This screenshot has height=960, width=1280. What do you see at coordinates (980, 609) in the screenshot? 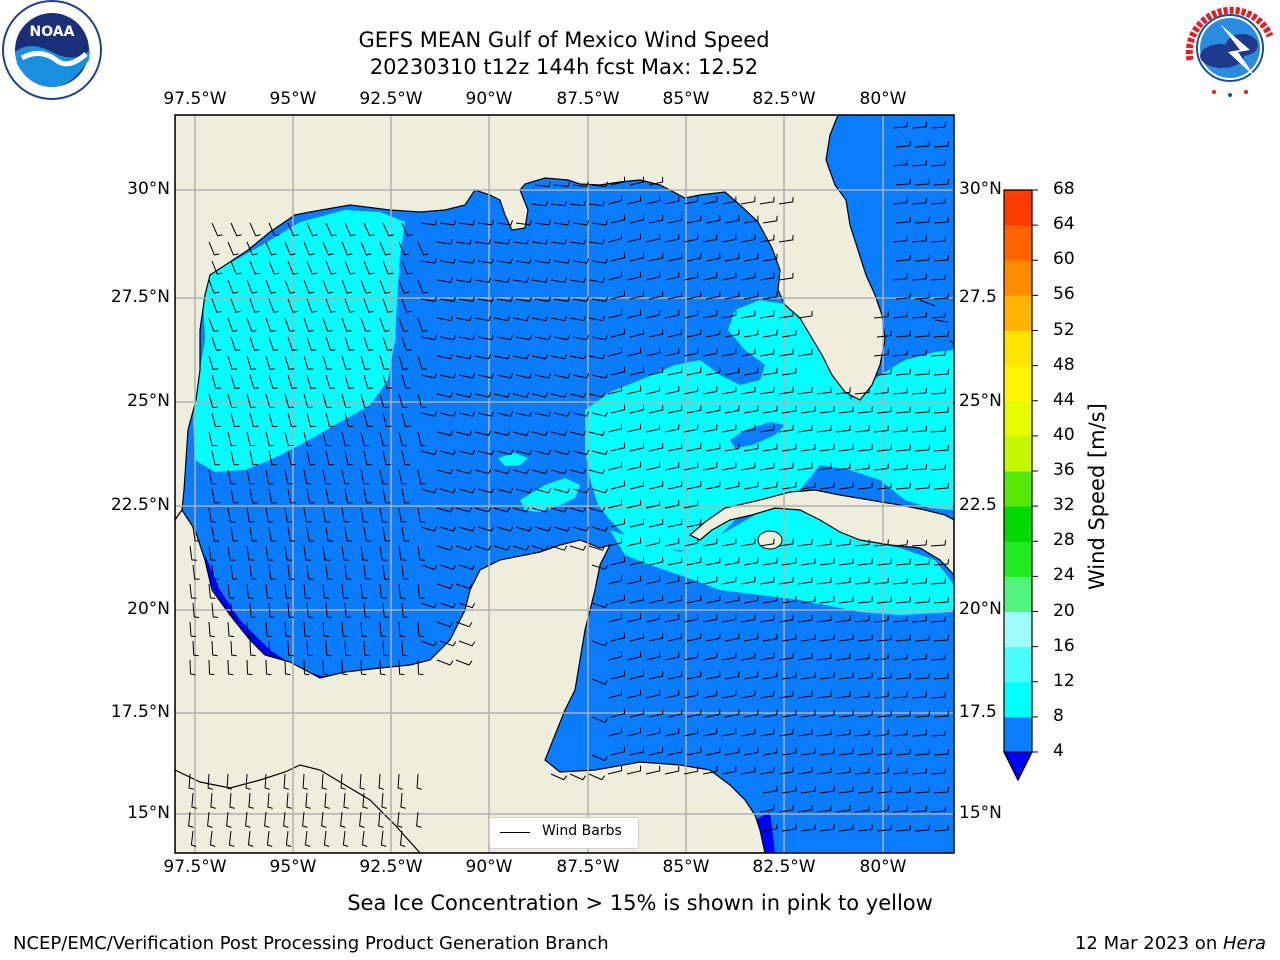
I see `lat-label-right: 20°N` at bounding box center [980, 609].